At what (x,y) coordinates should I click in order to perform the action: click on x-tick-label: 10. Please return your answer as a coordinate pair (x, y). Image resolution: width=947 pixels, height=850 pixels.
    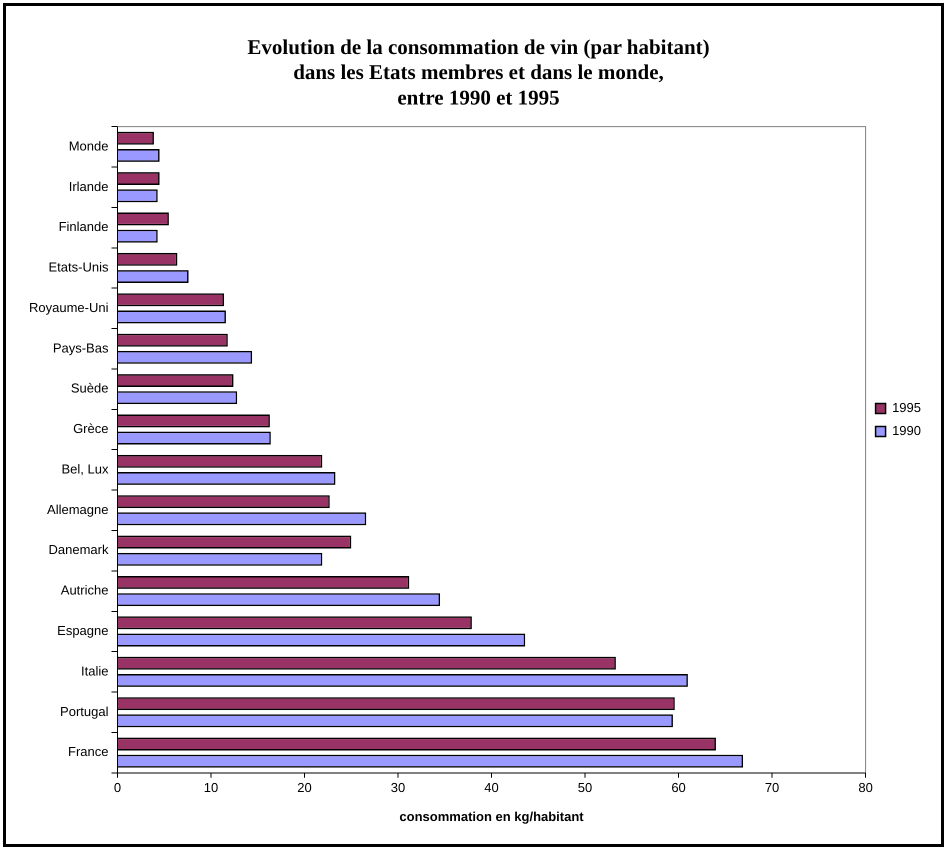
    Looking at the image, I should click on (211, 788).